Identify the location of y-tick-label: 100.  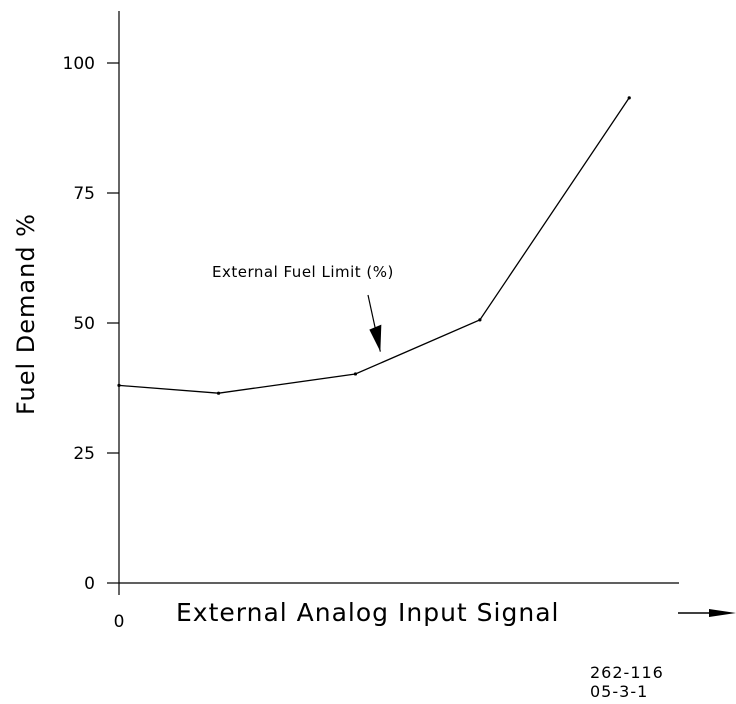
(79, 64).